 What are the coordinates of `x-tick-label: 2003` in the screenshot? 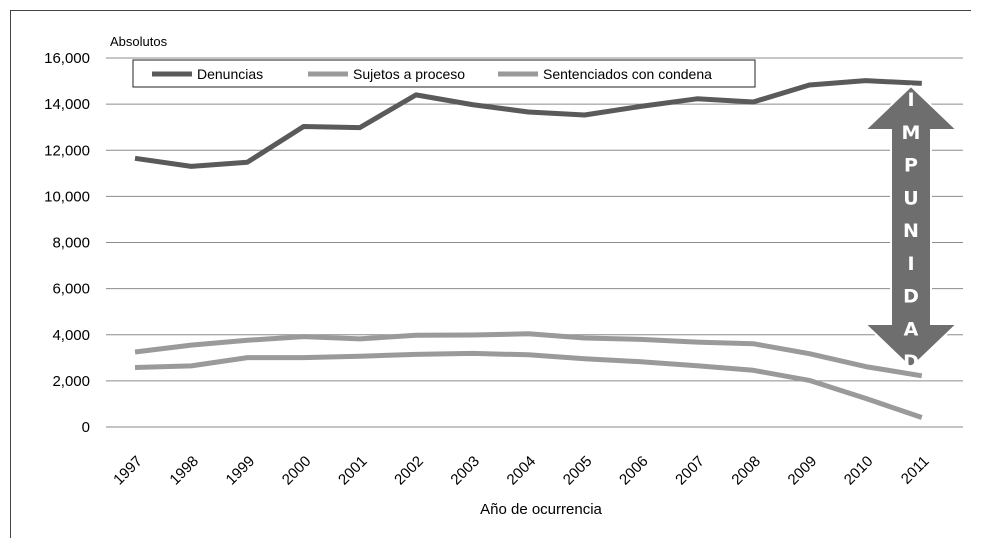 It's located at (465, 471).